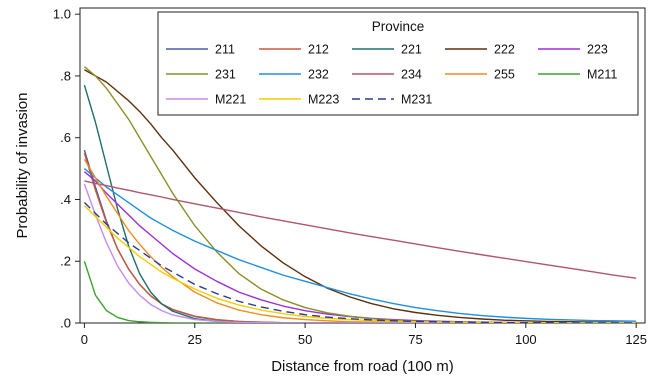 This screenshot has width=661, height=379. Describe the element at coordinates (65, 75) in the screenshot. I see `y-tick-label: .8` at that location.